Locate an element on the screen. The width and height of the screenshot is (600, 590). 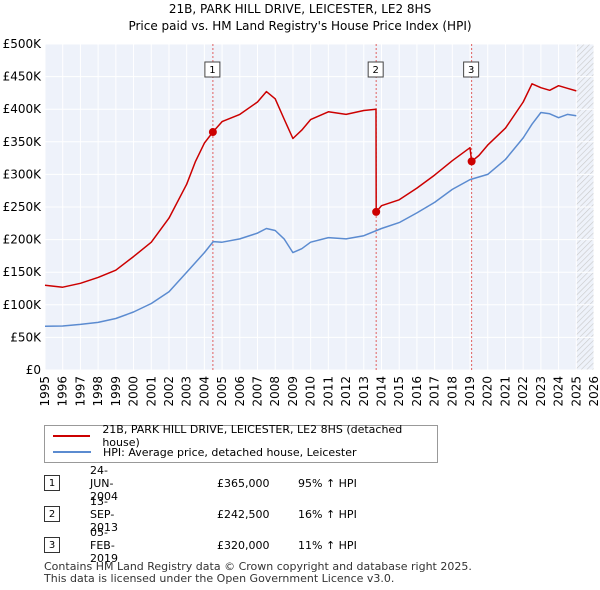
y-tick-label: £0 is located at coordinates (33, 370).